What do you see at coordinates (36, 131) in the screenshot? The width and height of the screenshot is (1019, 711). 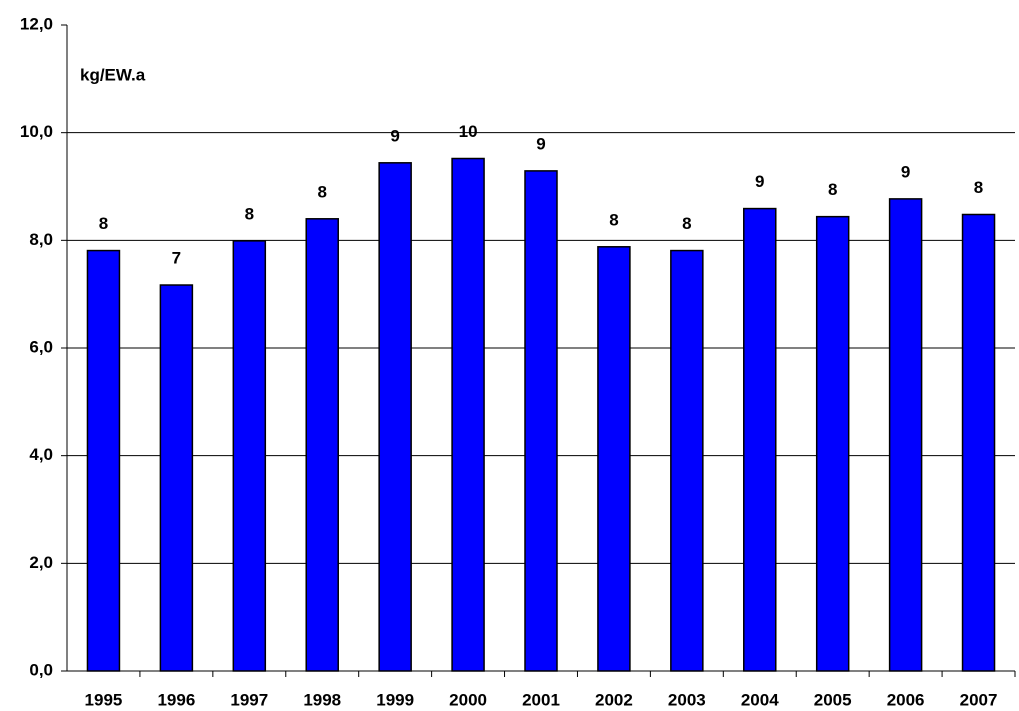 I see `y-tick-label: 10,0` at bounding box center [36, 131].